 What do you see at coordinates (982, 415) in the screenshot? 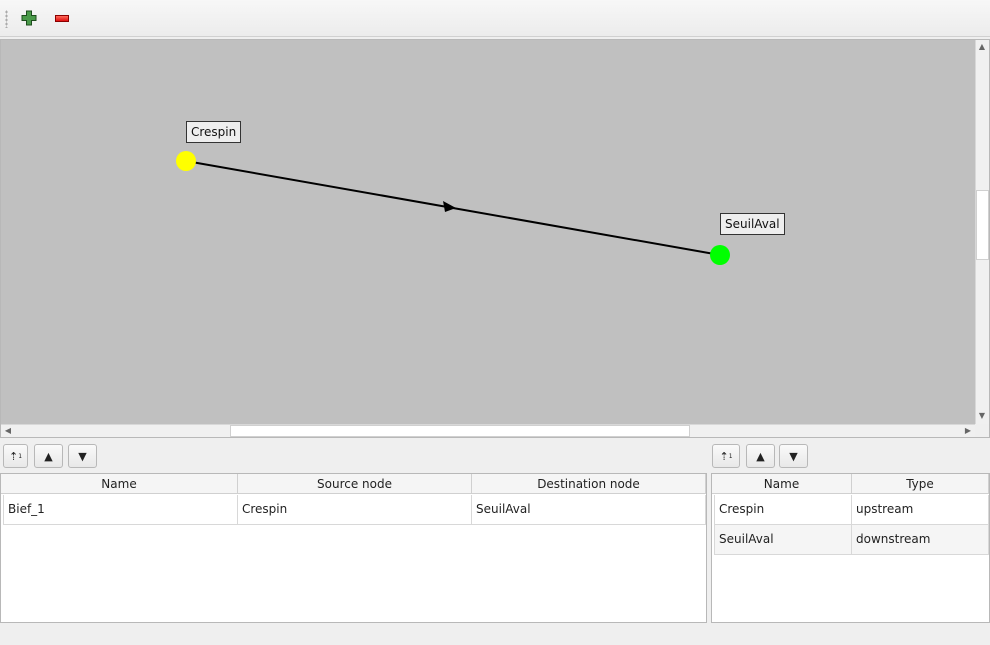
I see `scroll-down-icon: ▼` at bounding box center [982, 415].